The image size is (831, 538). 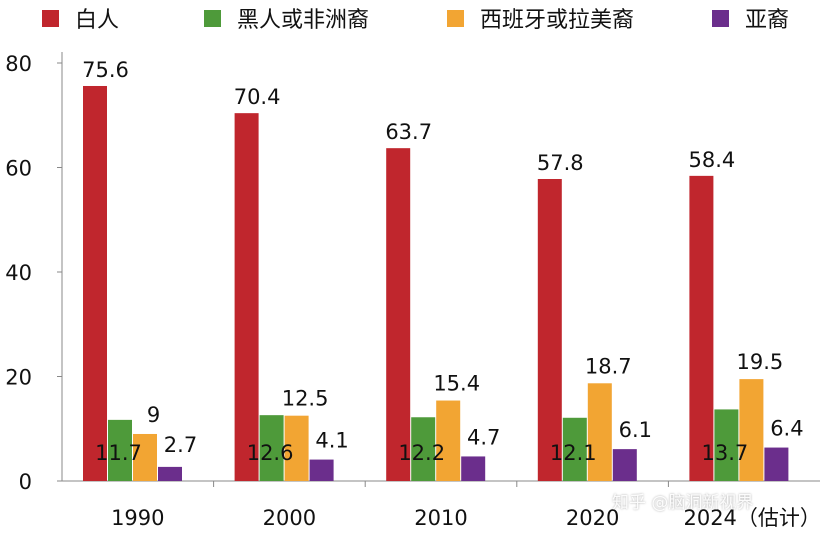 What do you see at coordinates (408, 132) in the screenshot?
I see `data-label: 63.7` at bounding box center [408, 132].